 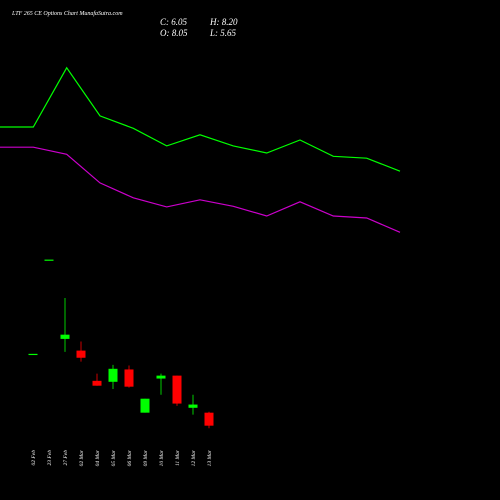 What do you see at coordinates (223, 22) in the screenshot?
I see `ohlc-high: H: 8.20` at bounding box center [223, 22].